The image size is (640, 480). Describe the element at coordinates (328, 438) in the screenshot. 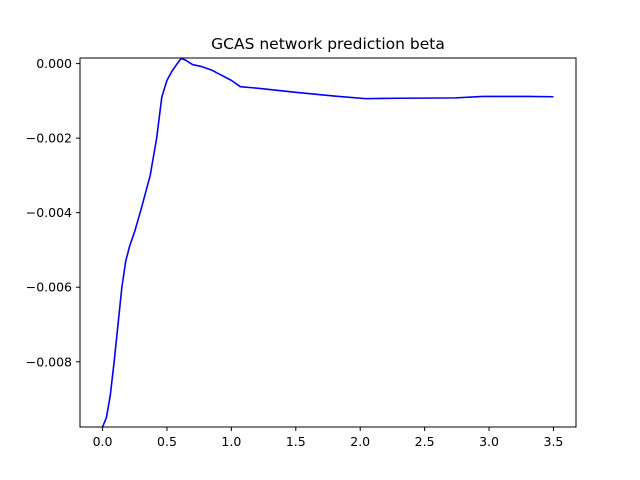

I see `x-axis: 0.0 0.5 1.0 1.5 2.0 2.5 3.0 3.5` at that location.